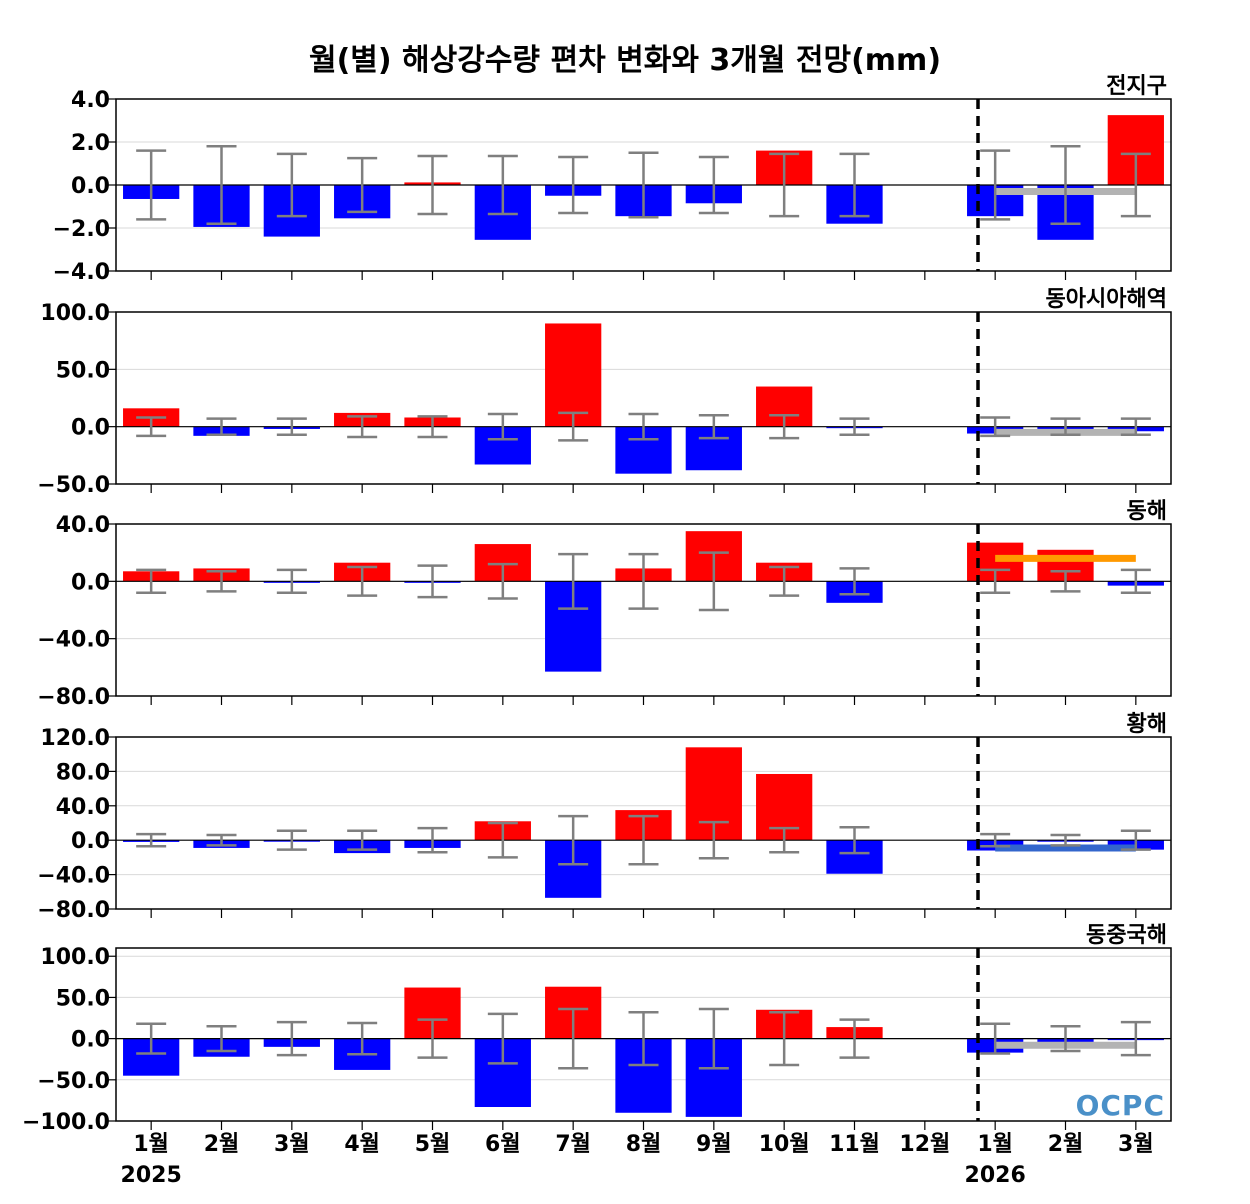 The width and height of the screenshot is (1250, 1204). What do you see at coordinates (995, 1175) in the screenshot?
I see `year-label: 2026` at bounding box center [995, 1175].